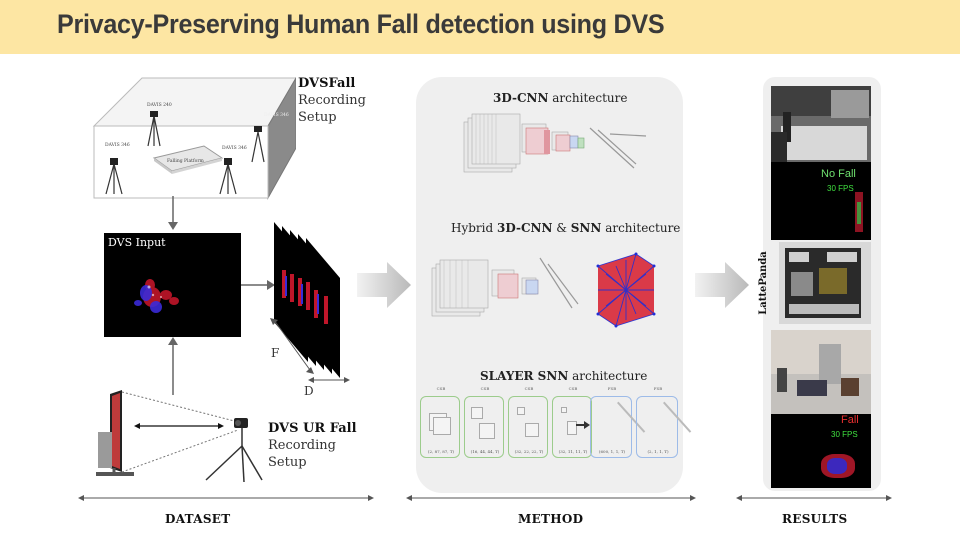 The image size is (960, 540). What do you see at coordinates (258, 285) in the screenshot?
I see `arrow-right-icon` at bounding box center [258, 285].